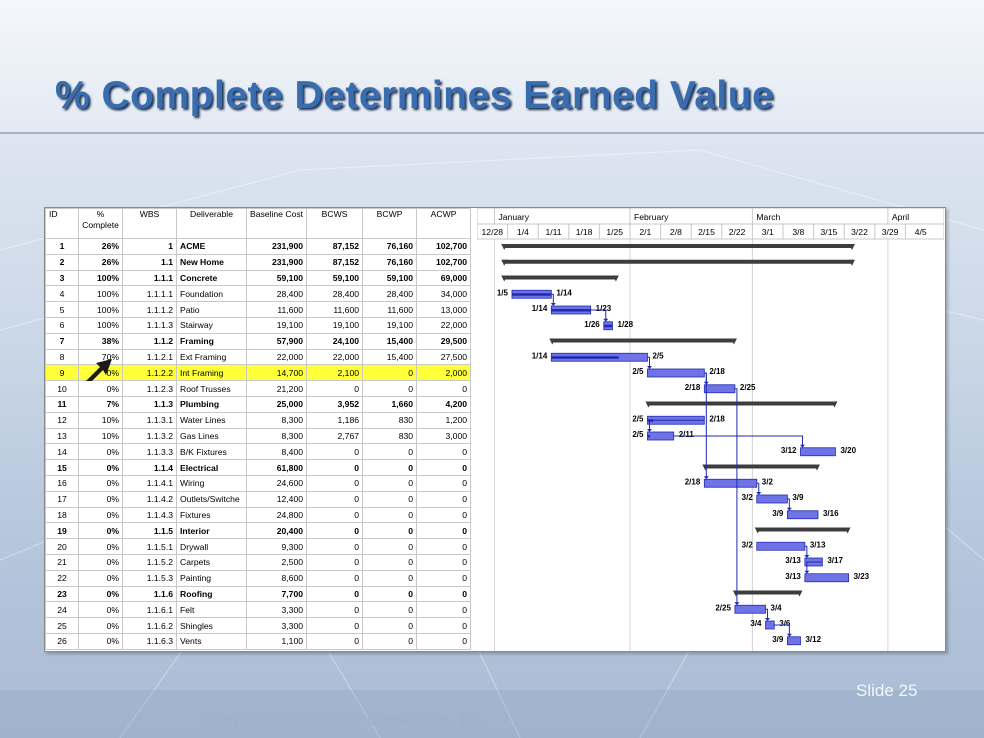 This screenshot has width=984, height=738. Describe the element at coordinates (276, 452) in the screenshot. I see `cell-baseline-cost: 8,400` at that location.